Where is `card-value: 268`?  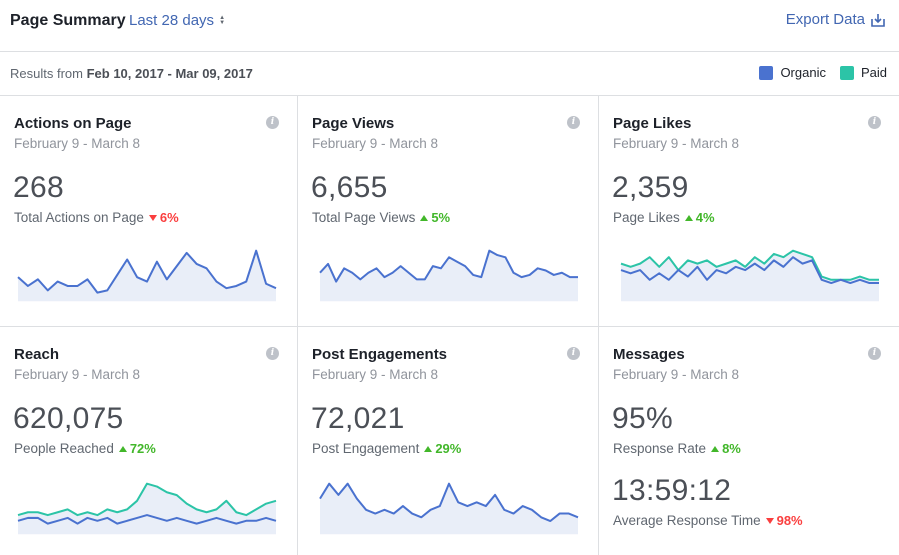 card-value: 268 is located at coordinates (38, 187).